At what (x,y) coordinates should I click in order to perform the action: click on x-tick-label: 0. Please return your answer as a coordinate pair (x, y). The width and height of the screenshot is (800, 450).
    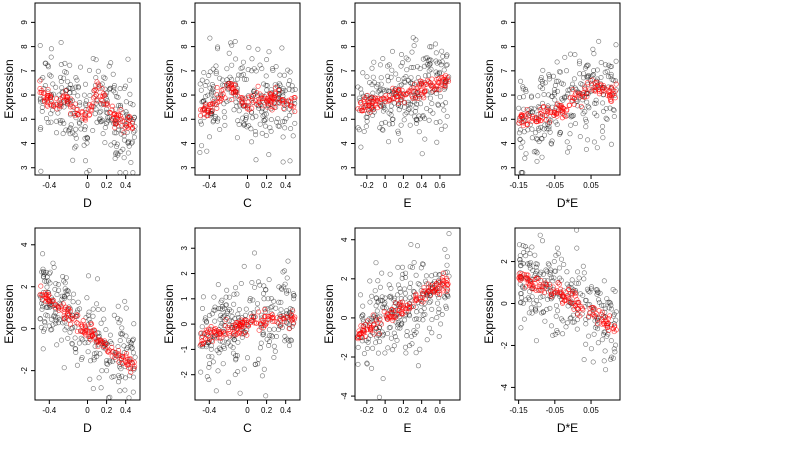
    Looking at the image, I should click on (247, 185).